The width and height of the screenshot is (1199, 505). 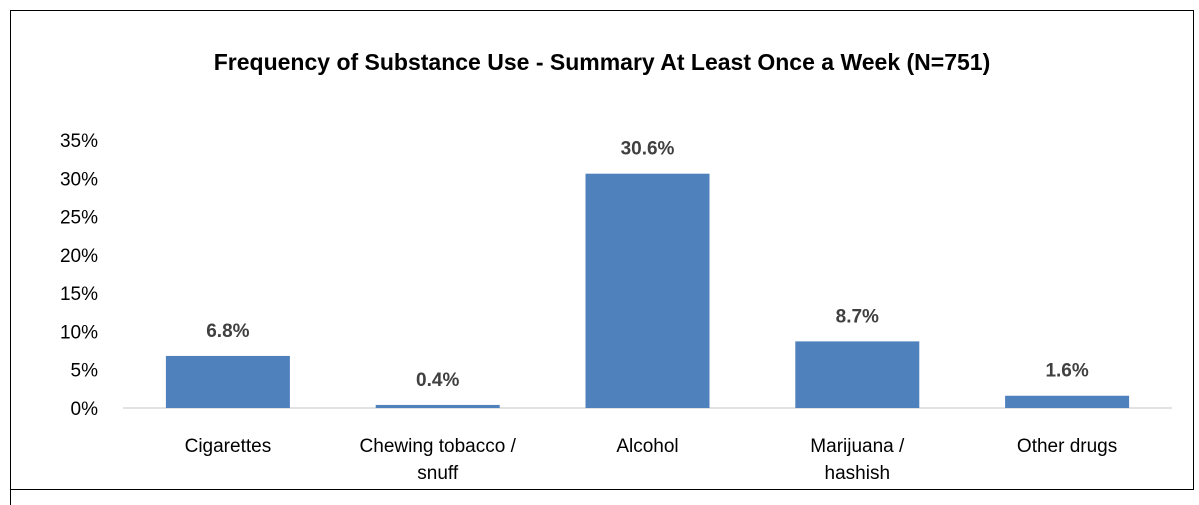 What do you see at coordinates (857, 374) in the screenshot?
I see `bar-marijuana-hashish` at bounding box center [857, 374].